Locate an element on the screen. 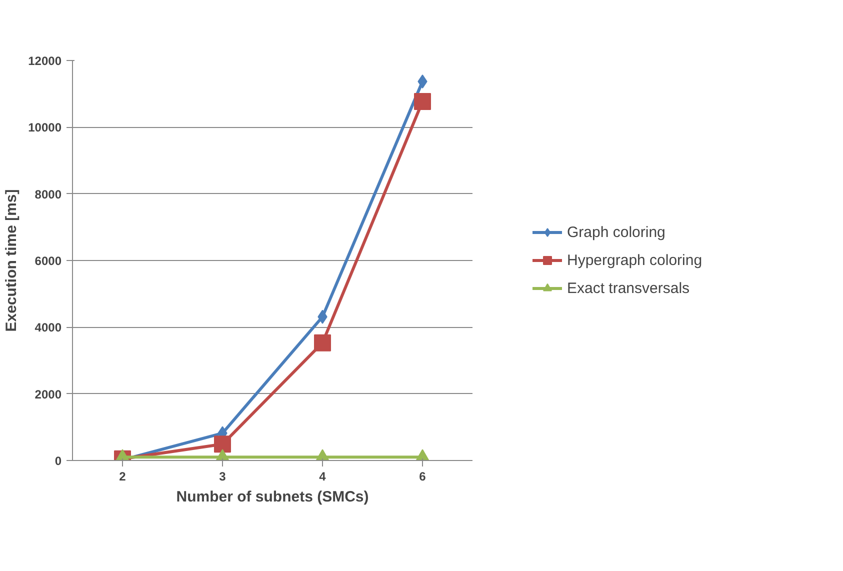  legend-label: Hypergraph coloring is located at coordinates (634, 260).